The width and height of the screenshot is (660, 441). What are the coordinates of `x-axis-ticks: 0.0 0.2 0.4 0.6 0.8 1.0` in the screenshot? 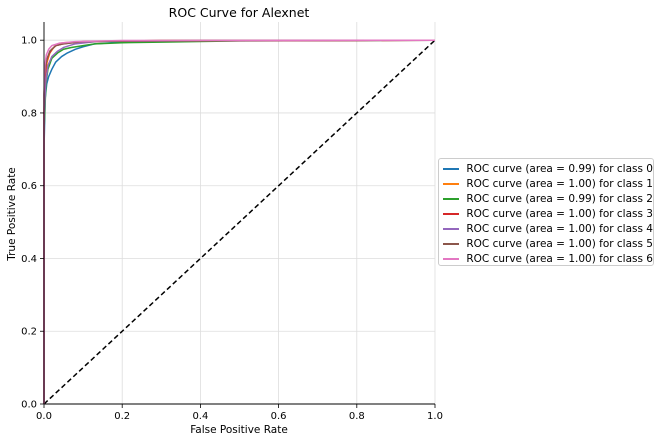 It's located at (239, 413).